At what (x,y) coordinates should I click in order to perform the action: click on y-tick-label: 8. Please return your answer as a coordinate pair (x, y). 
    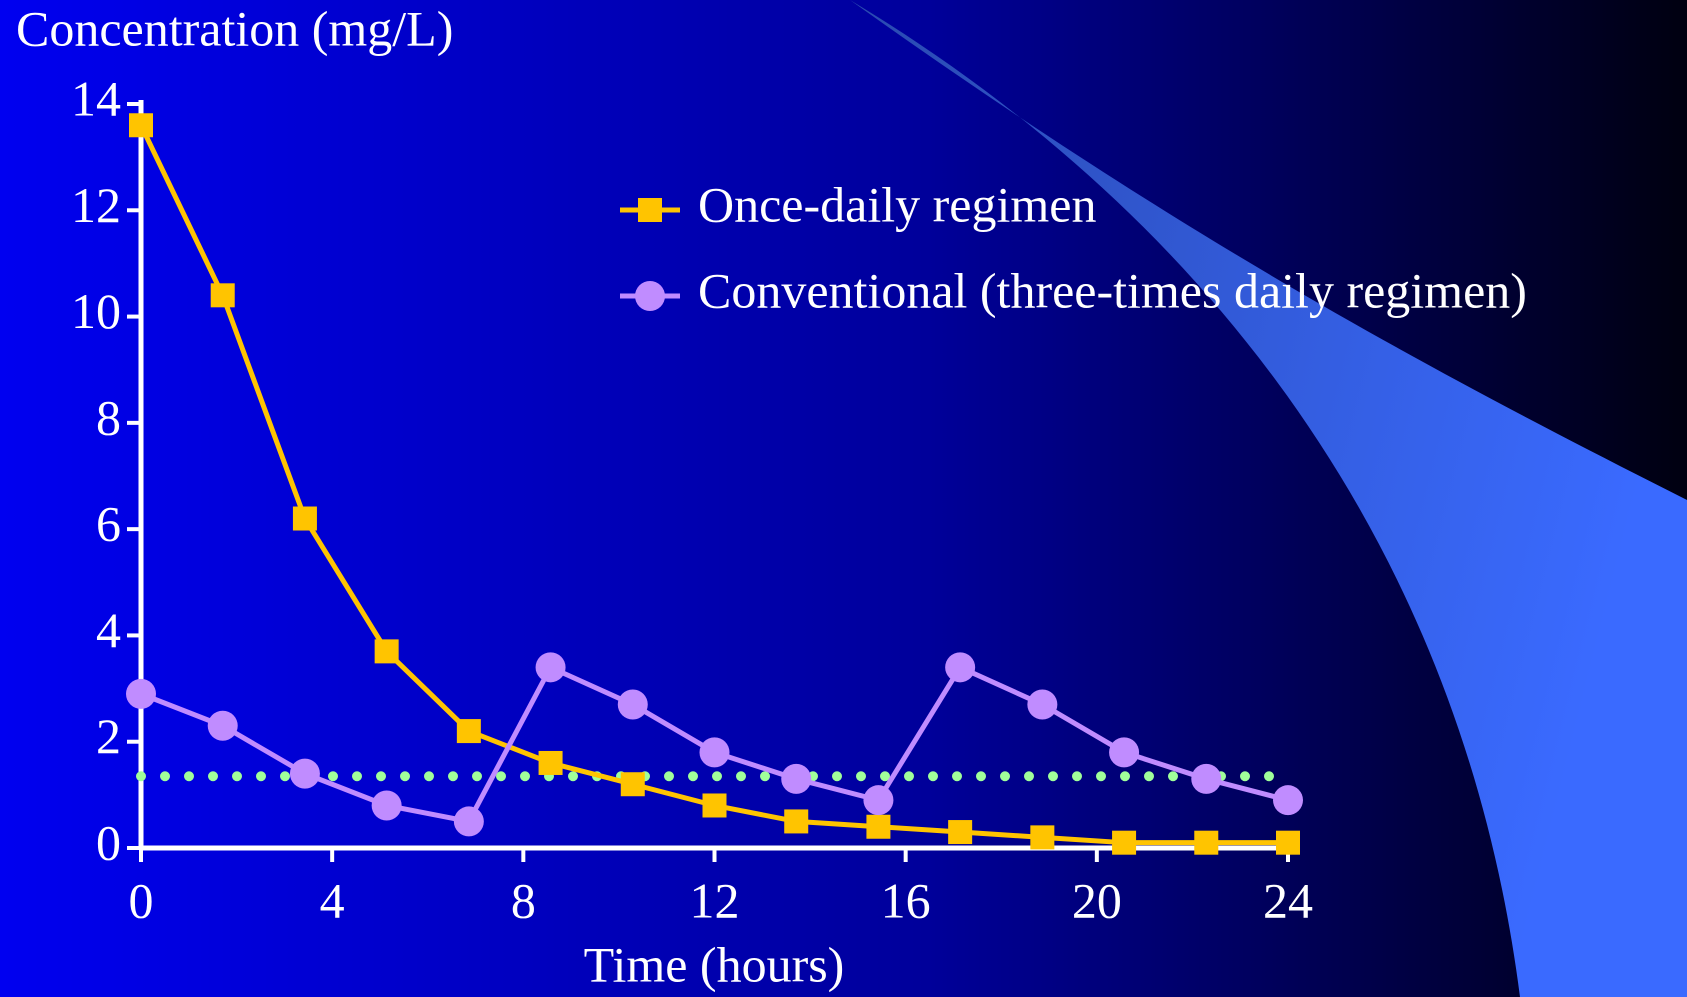
    Looking at the image, I should click on (108, 417).